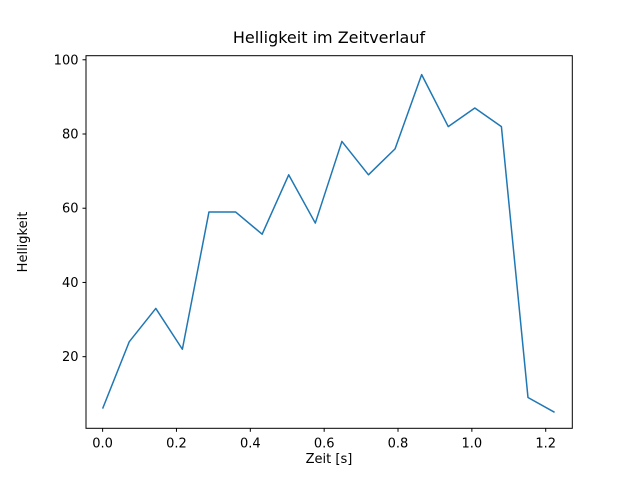  I want to click on x-axis-label: Zeit [s], so click(329, 459).